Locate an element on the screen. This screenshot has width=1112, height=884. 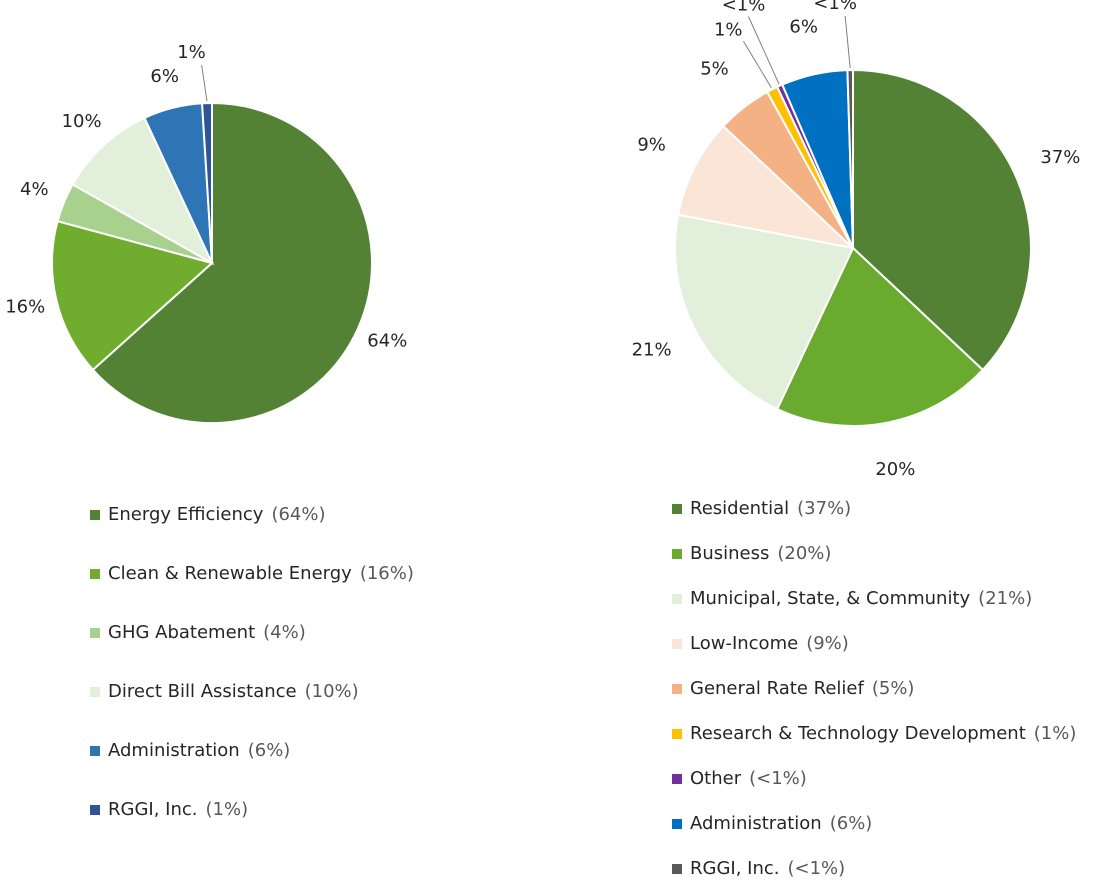
legend-entry: Energy Efficiency (64%) is located at coordinates (217, 514).